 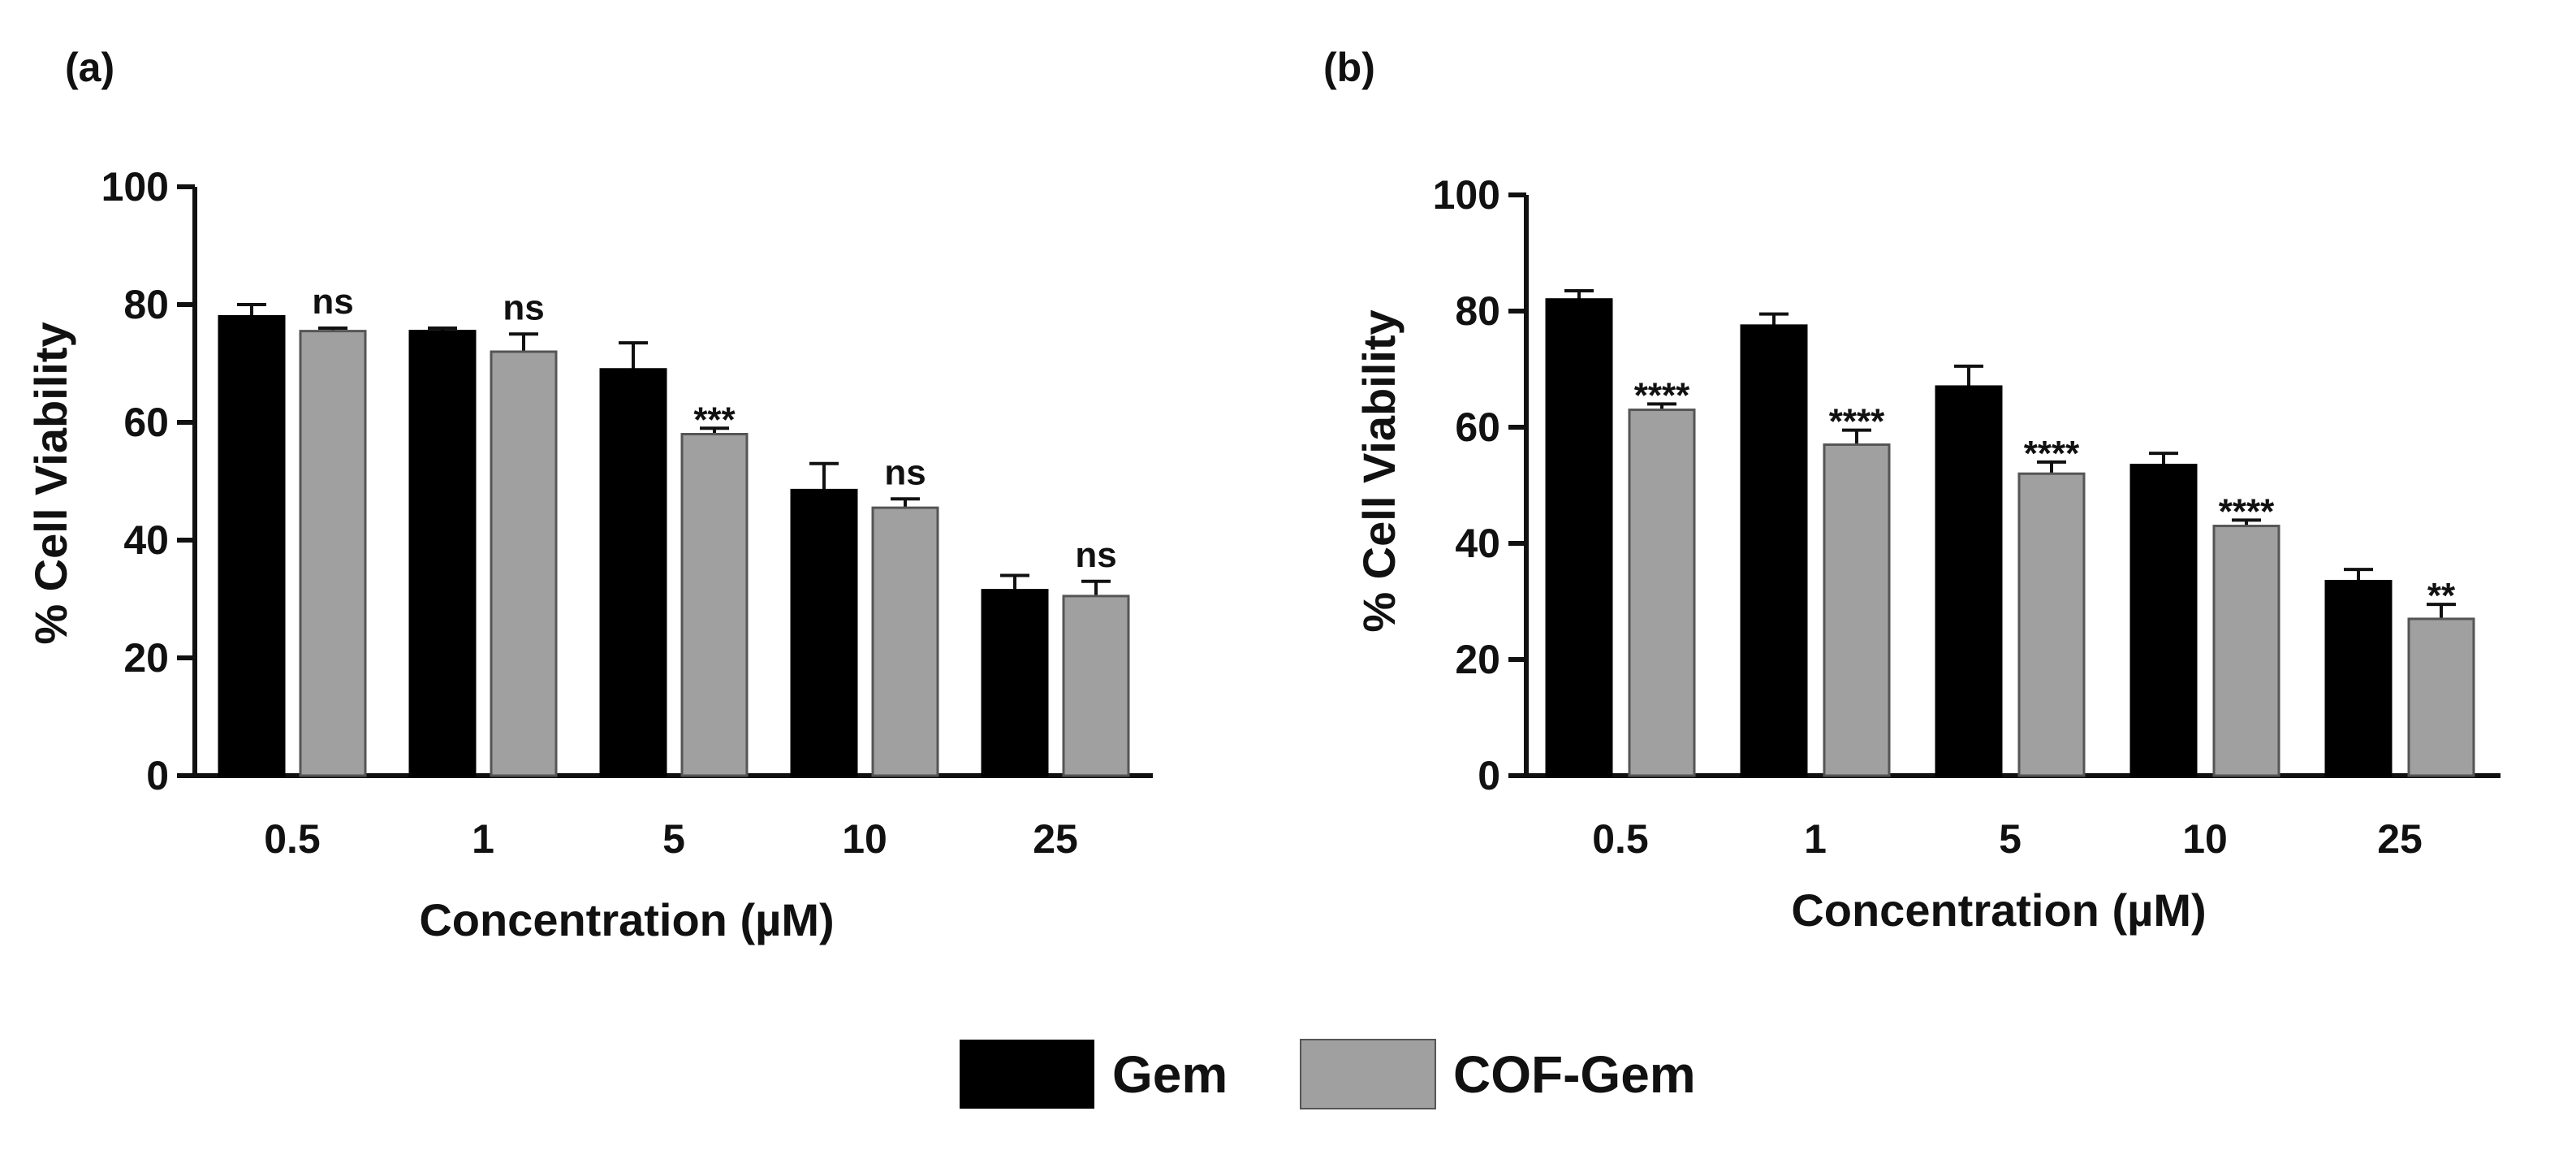 What do you see at coordinates (50, 483) in the screenshot?
I see `panel-a-y-axis-title: % Cell Viability` at bounding box center [50, 483].